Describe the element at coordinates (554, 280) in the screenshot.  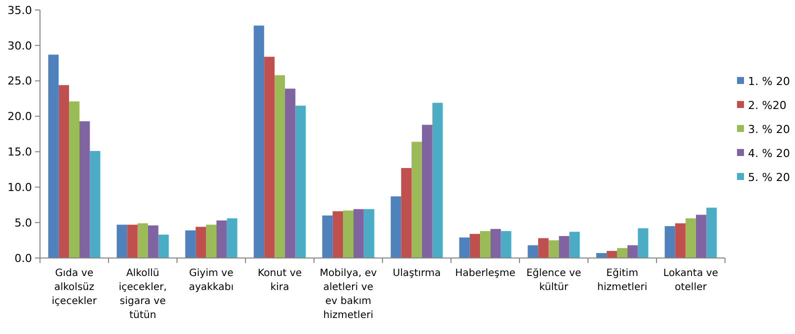
I see `x-tick-label: Eğlence ve kültür` at that location.